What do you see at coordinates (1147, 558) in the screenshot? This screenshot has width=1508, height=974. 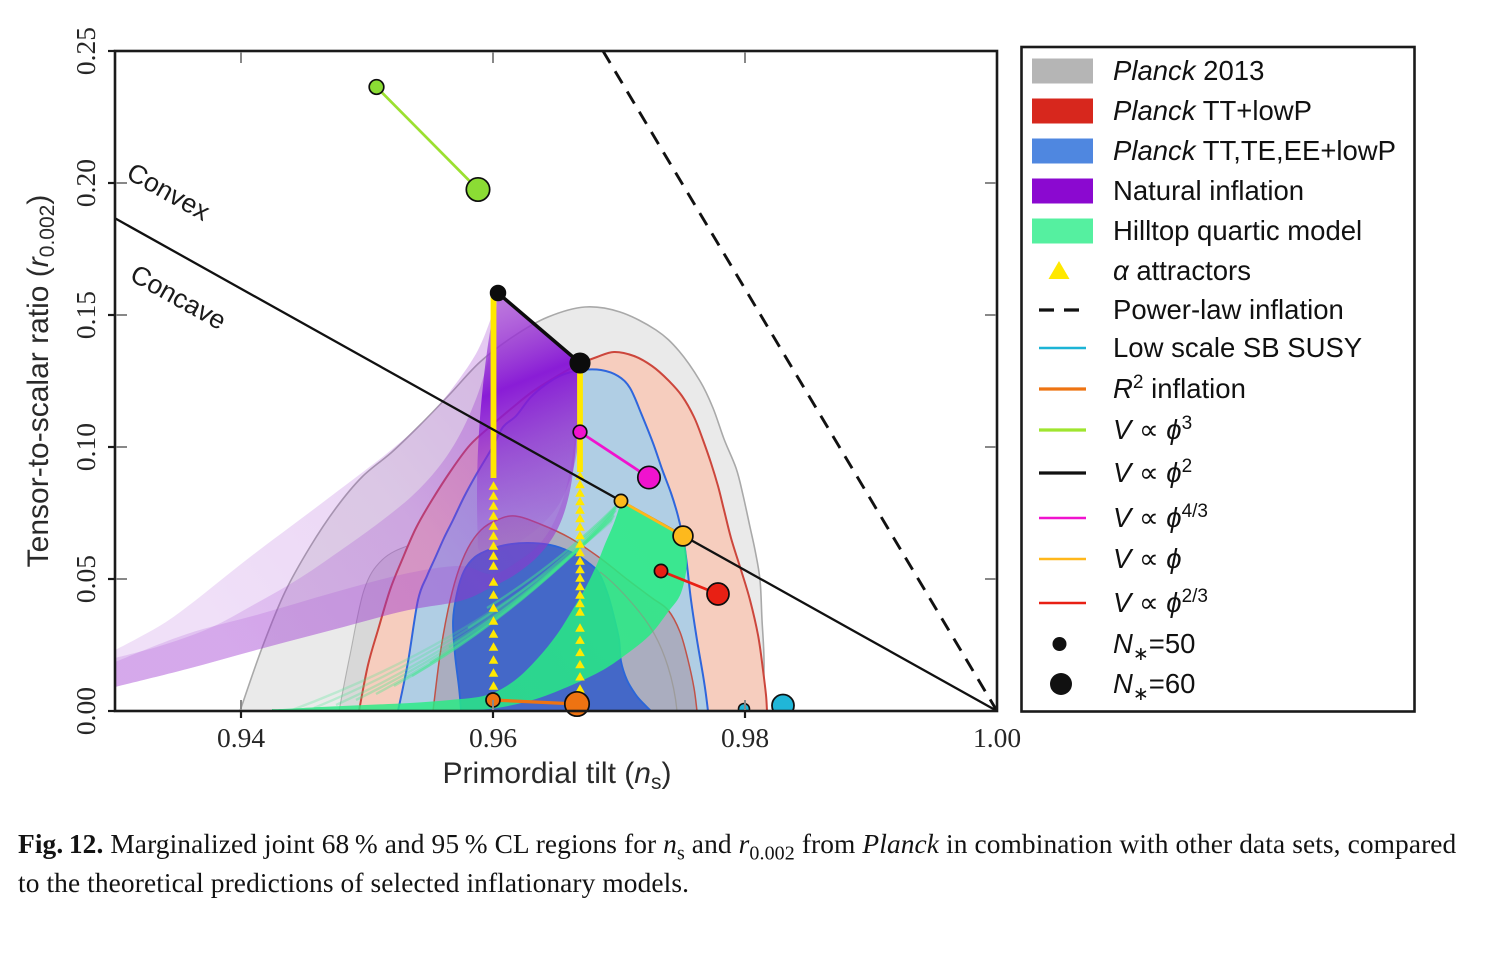 I see `svg-text: V ∝ ϕ` at bounding box center [1147, 558].